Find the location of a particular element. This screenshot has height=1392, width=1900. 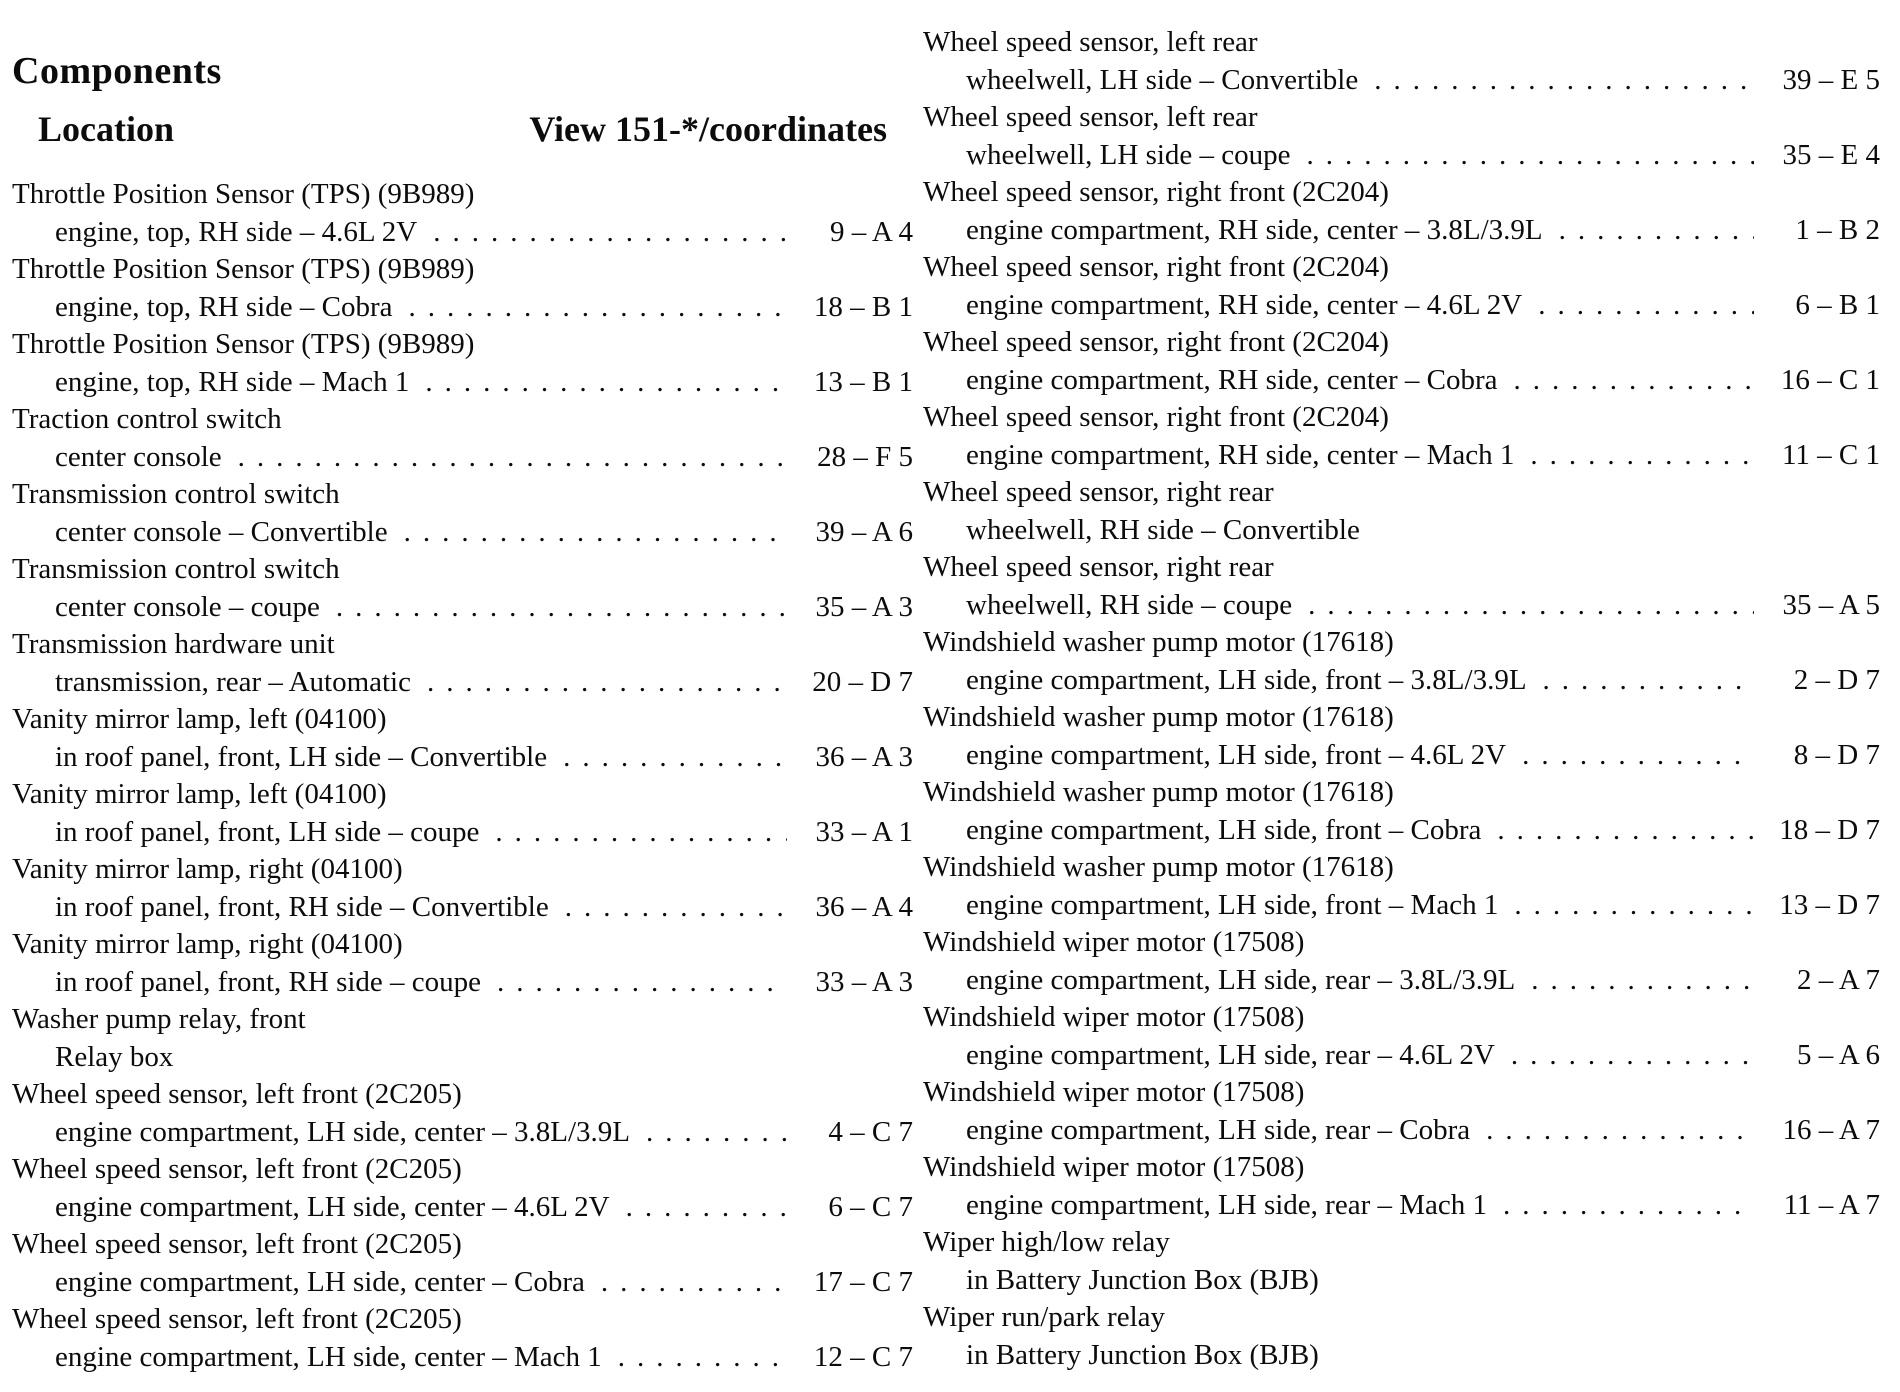

location-text: engine, top, RH side – Cobra is located at coordinates (224, 306).